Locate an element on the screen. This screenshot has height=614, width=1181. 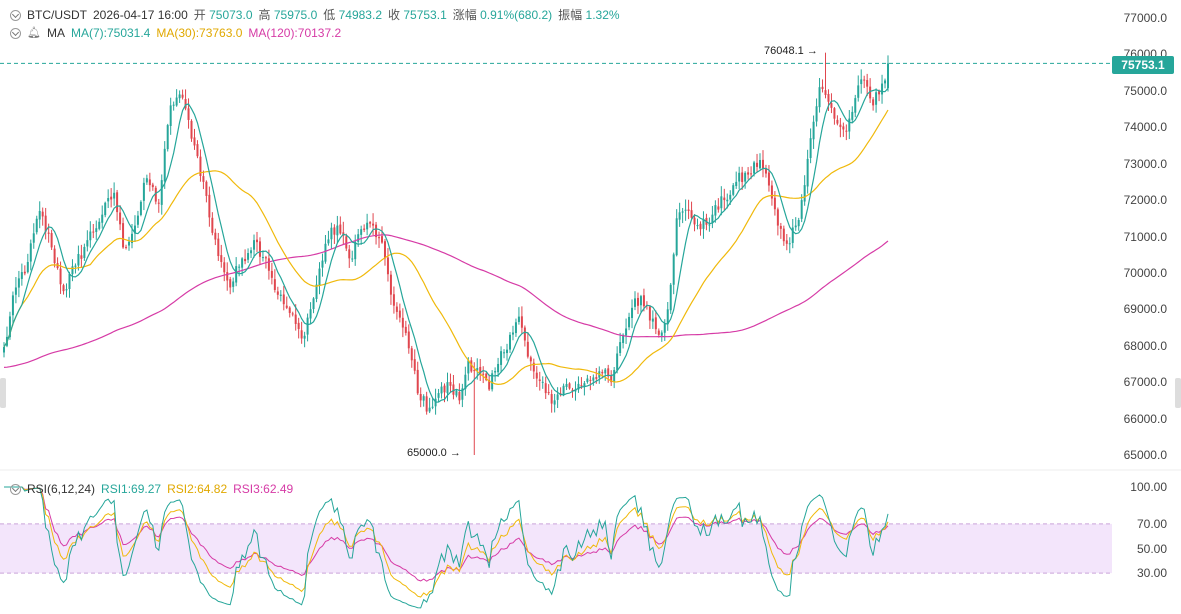
close-value: 75753.1 is located at coordinates (425, 15).